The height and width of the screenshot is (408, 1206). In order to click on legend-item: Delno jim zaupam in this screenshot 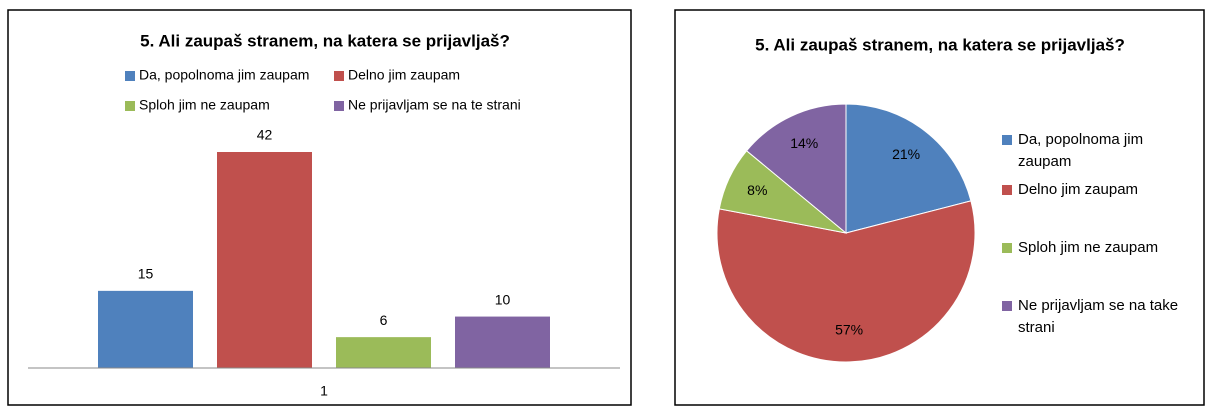, I will do `click(1095, 190)`.